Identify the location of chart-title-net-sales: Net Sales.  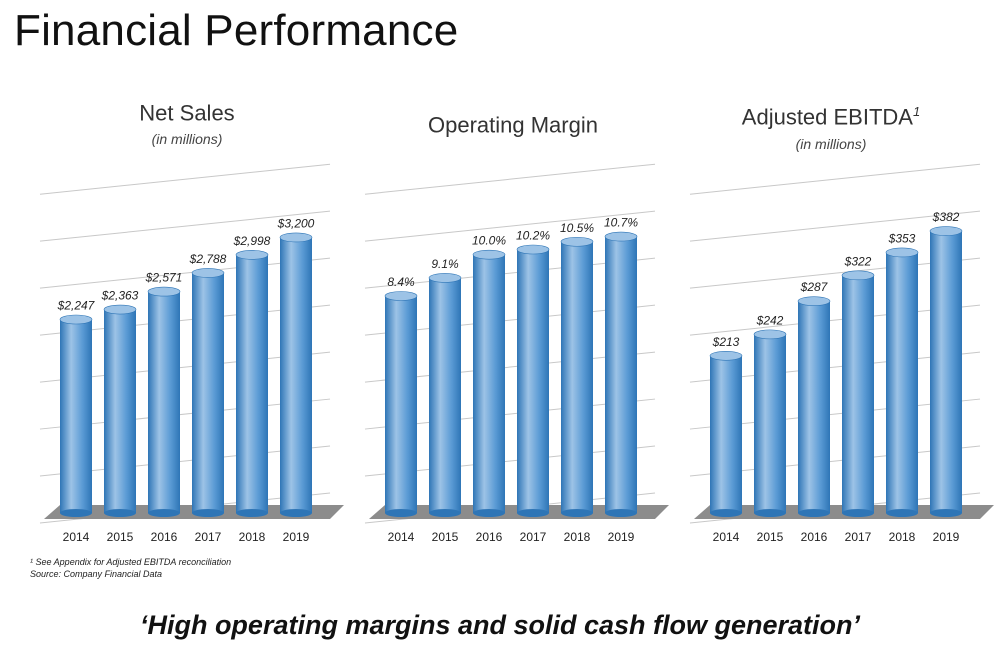
(187, 113).